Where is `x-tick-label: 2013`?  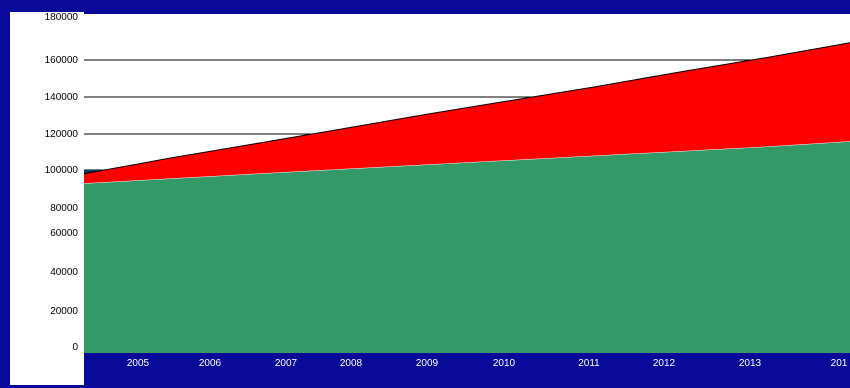 x-tick-label: 2013 is located at coordinates (750, 363).